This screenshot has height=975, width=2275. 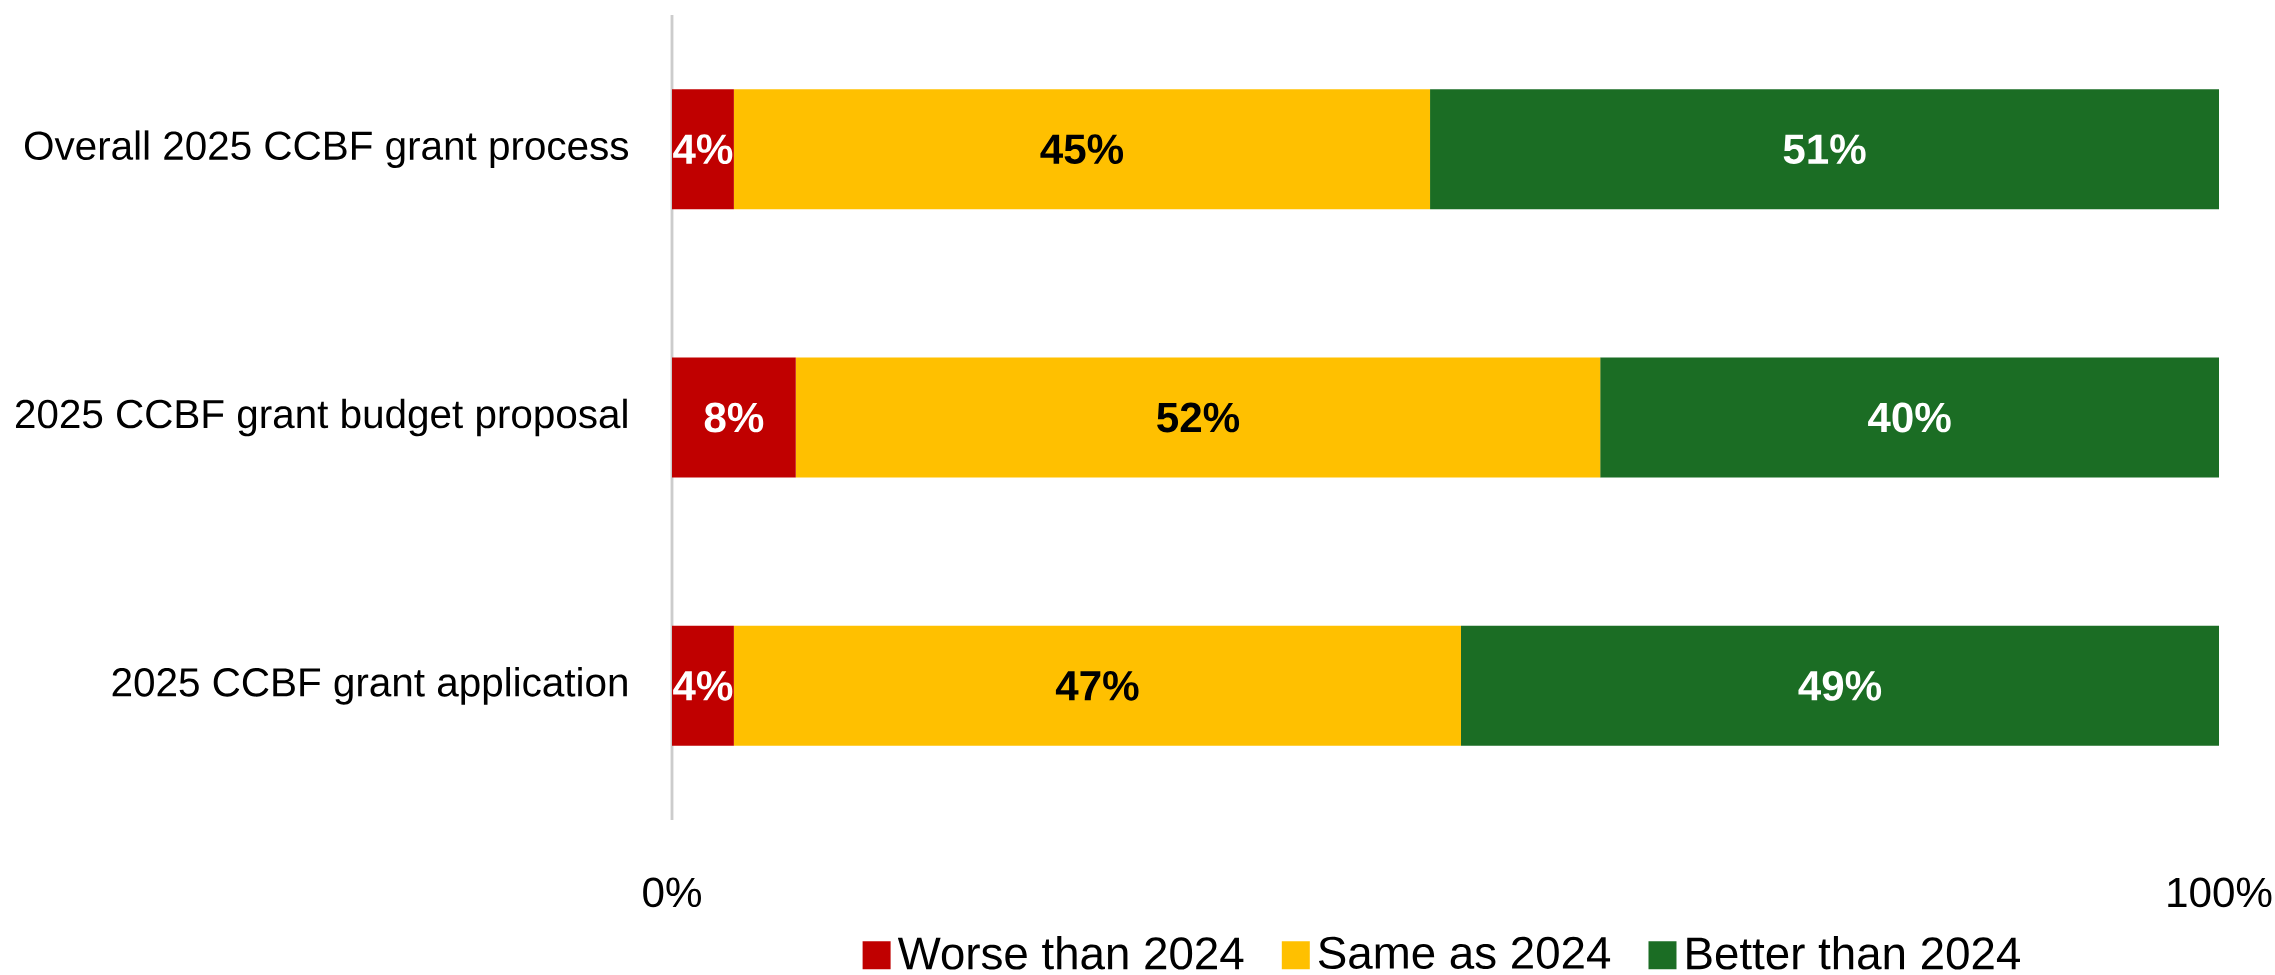 I want to click on data-label: 40%, so click(x=1909, y=417).